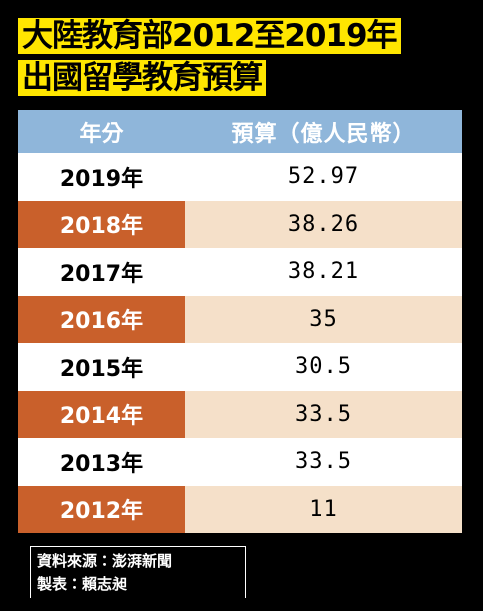 This screenshot has height=611, width=483. What do you see at coordinates (323, 134) in the screenshot?
I see `column-header: 預算（億人民幣）` at bounding box center [323, 134].